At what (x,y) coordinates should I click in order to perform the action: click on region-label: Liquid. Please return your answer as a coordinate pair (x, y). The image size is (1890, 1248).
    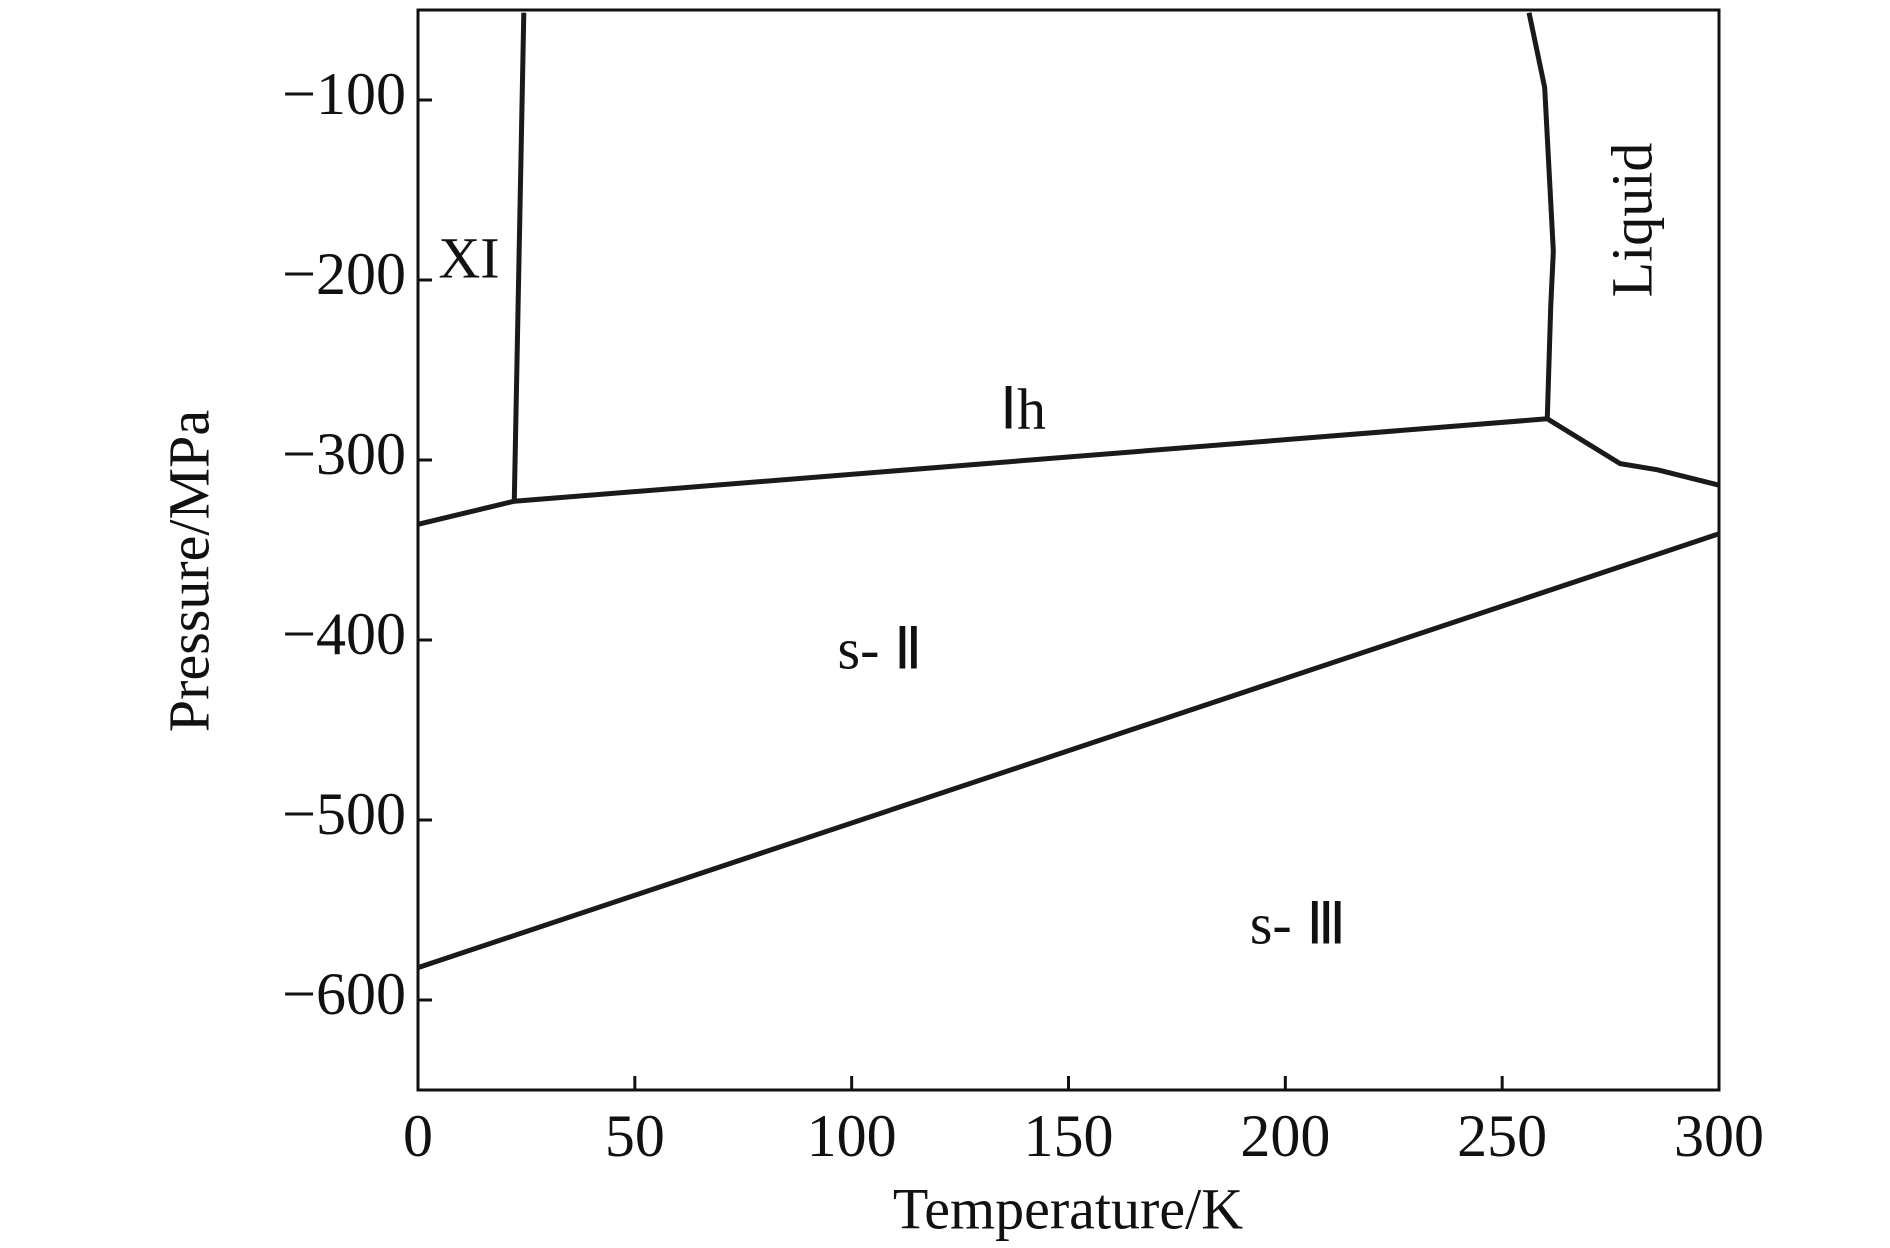
    Looking at the image, I should click on (1631, 220).